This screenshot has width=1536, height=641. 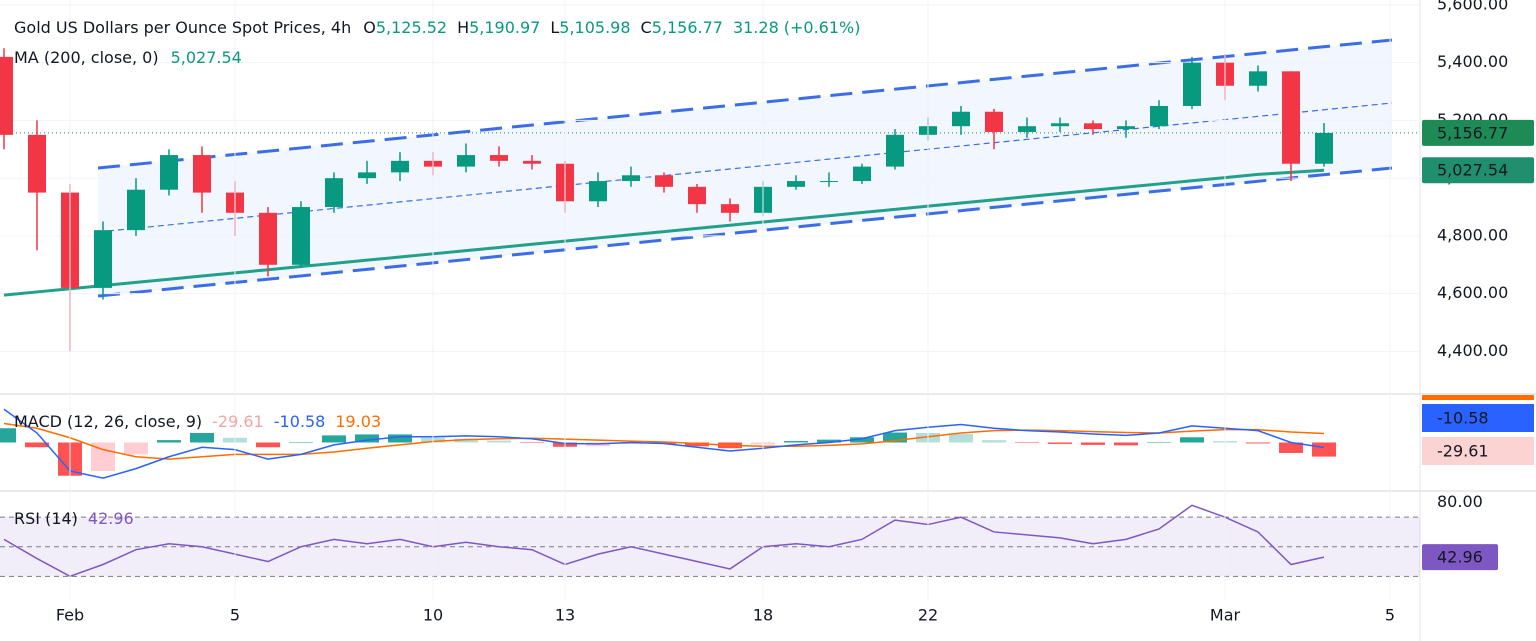 What do you see at coordinates (300, 421) in the screenshot?
I see `macd-value: -10.58` at bounding box center [300, 421].